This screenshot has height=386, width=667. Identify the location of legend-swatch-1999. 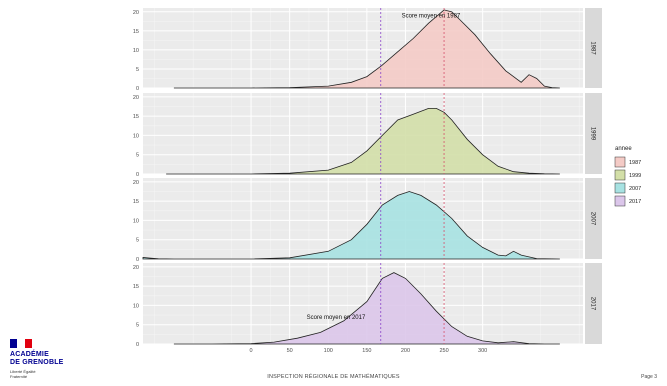
(620, 175).